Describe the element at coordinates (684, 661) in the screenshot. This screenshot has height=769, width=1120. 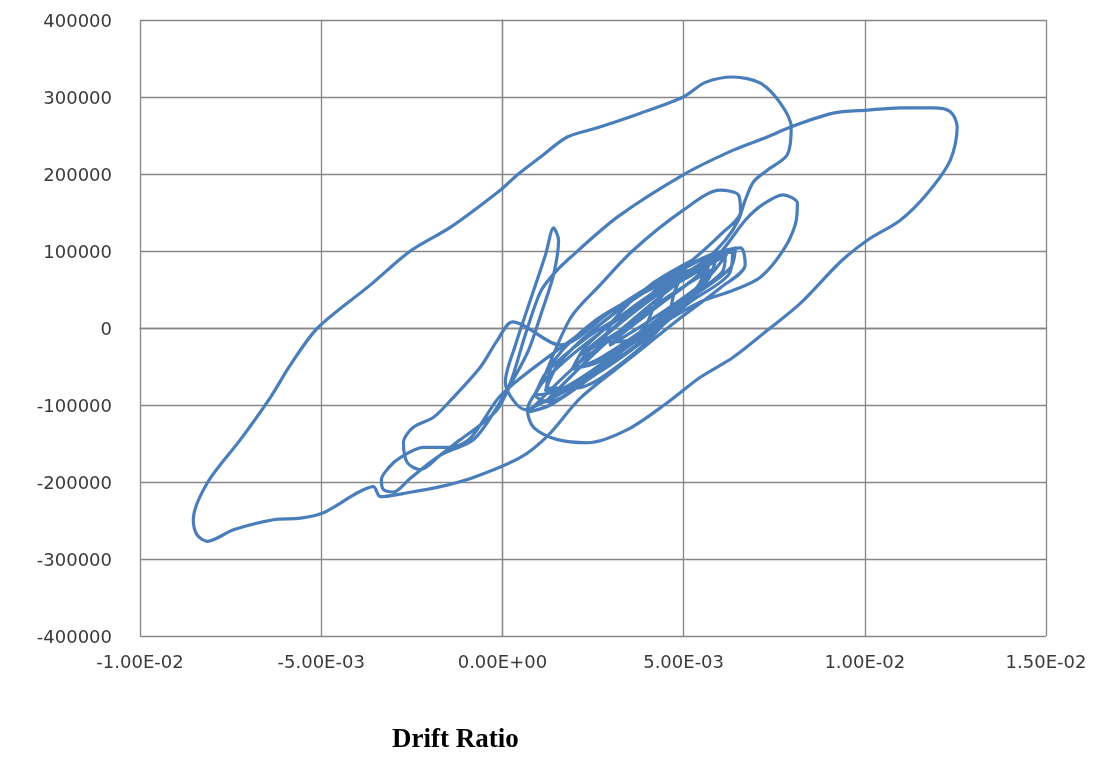
I see `x-tick-label: 5.00E-03` at that location.